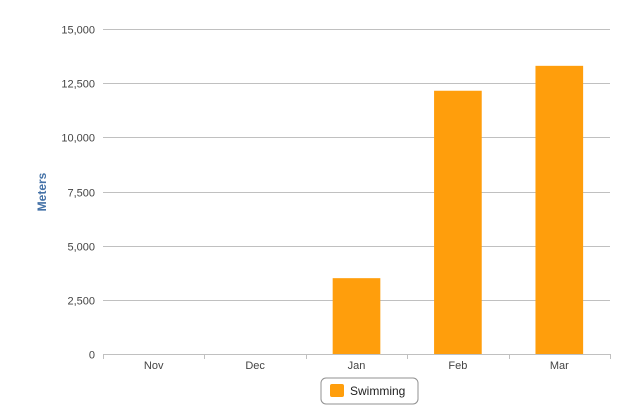 Image resolution: width=626 pixels, height=420 pixels. I want to click on x-tick-labels: Nov Dec Jan Feb Mar, so click(356, 366).